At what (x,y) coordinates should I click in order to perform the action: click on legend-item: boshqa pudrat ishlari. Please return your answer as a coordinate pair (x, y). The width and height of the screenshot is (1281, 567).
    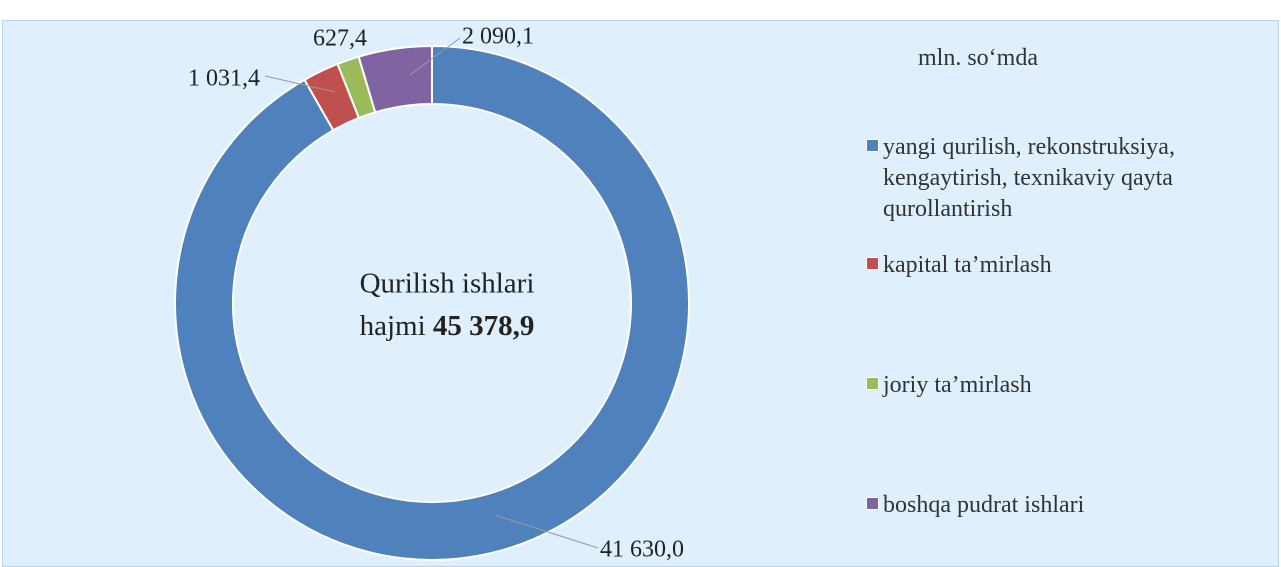
    Looking at the image, I should click on (1073, 505).